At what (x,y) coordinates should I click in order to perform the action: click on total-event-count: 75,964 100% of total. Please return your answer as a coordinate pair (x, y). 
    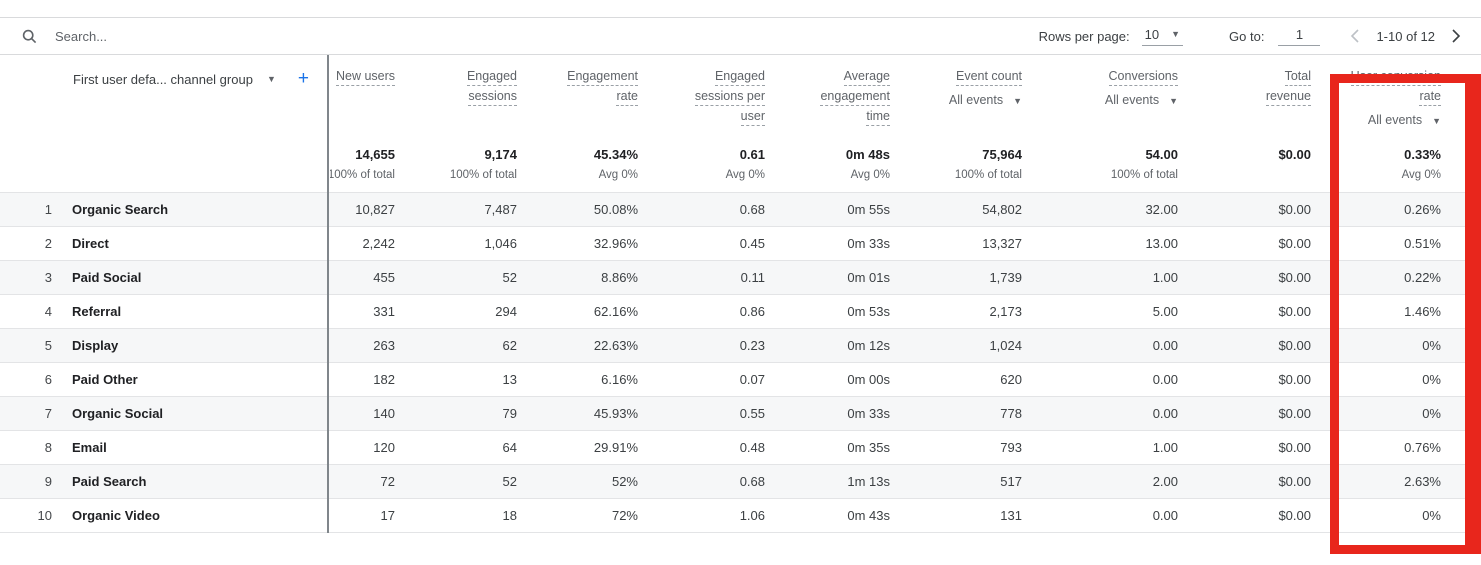
    Looking at the image, I should click on (976, 166).